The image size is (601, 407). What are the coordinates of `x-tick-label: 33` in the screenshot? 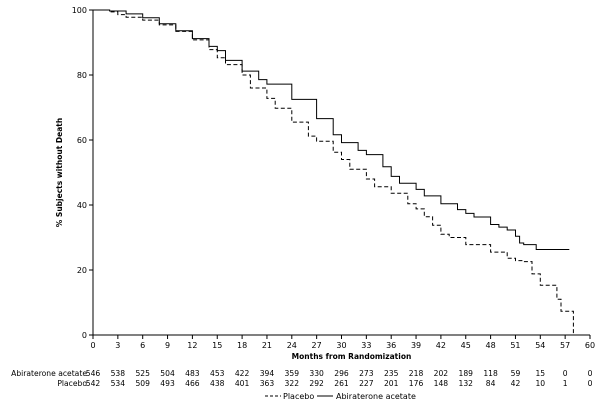 It's located at (366, 345).